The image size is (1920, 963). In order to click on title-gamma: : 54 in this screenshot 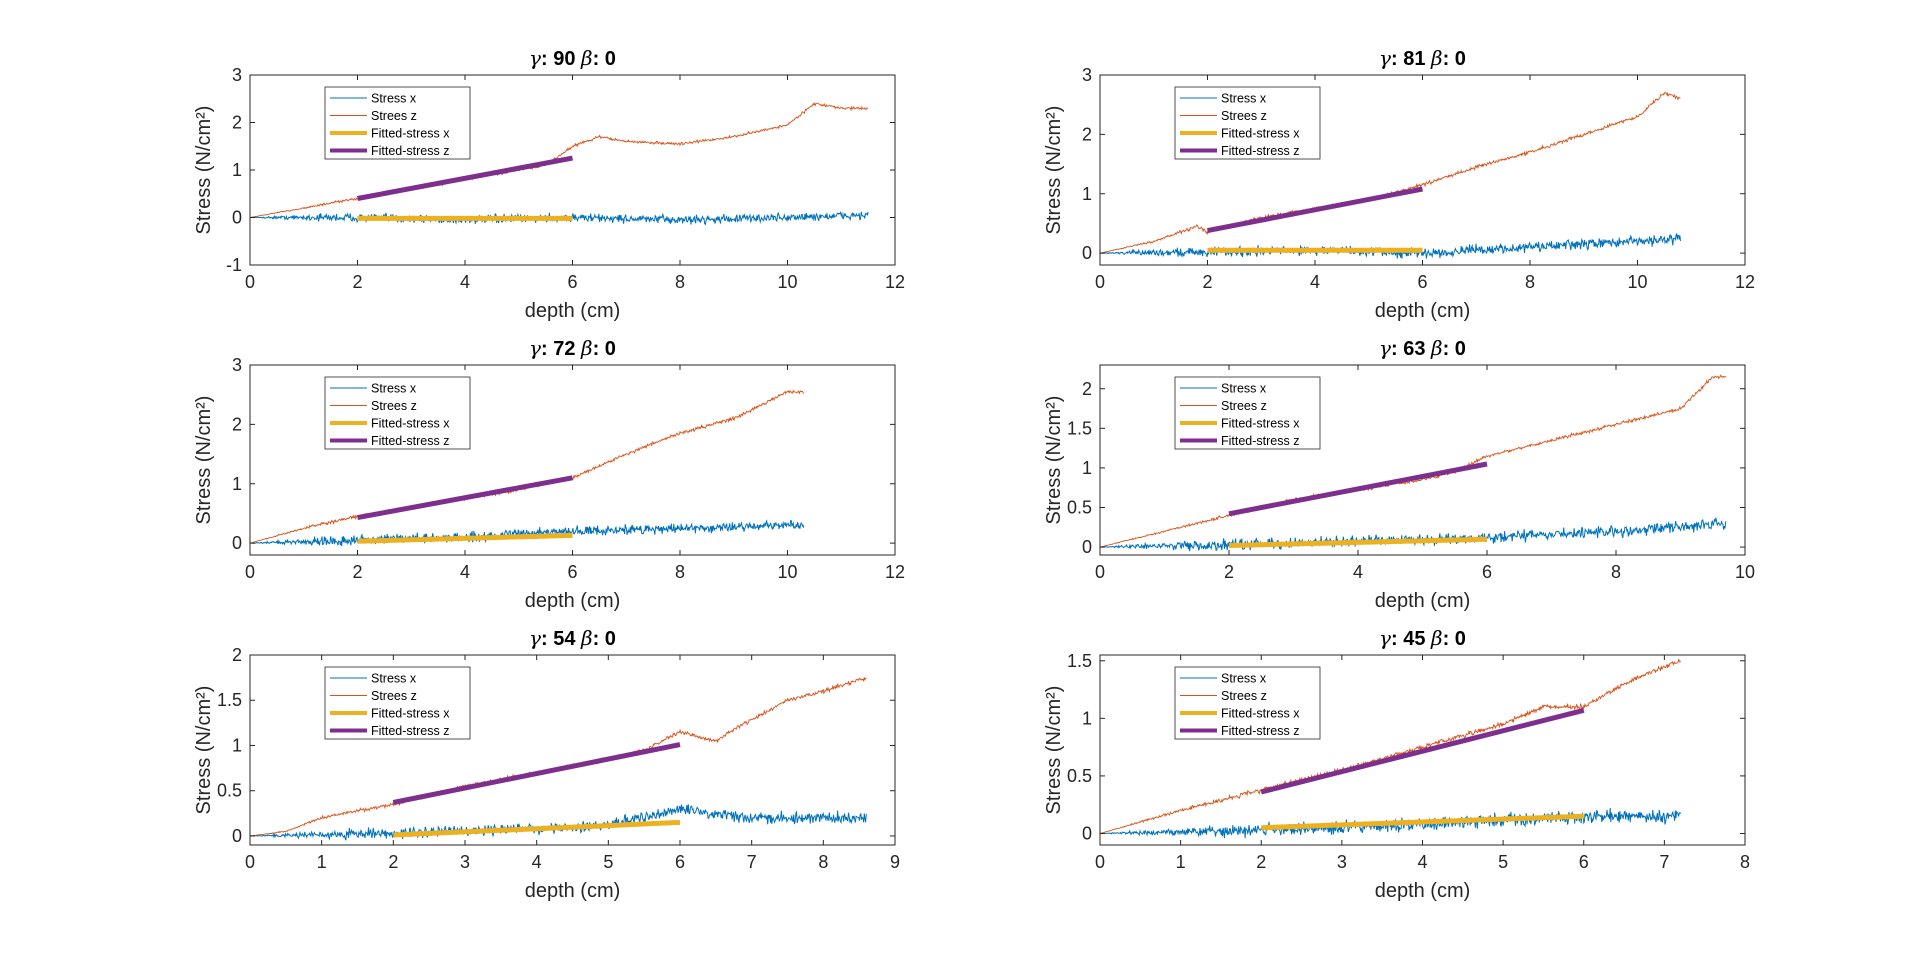, I will do `click(561, 639)`.